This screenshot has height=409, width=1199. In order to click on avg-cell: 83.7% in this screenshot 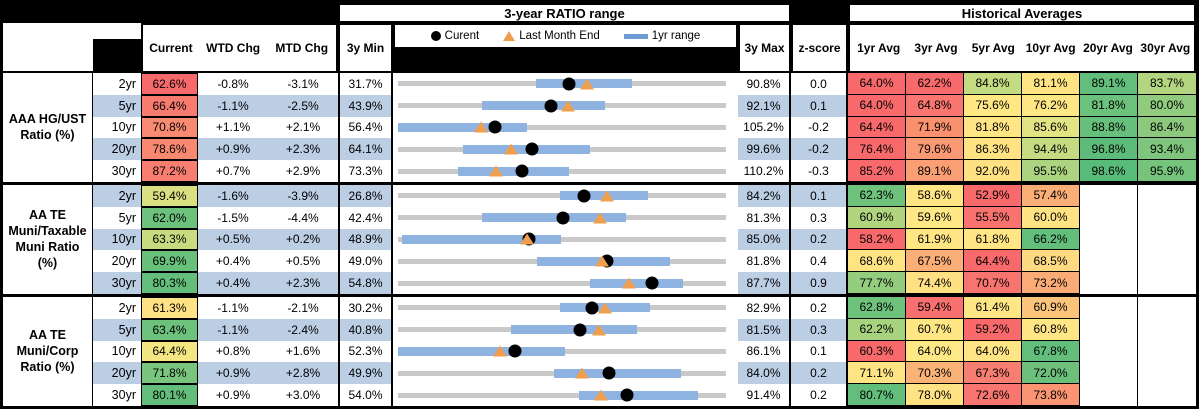, I will do `click(1167, 84)`.